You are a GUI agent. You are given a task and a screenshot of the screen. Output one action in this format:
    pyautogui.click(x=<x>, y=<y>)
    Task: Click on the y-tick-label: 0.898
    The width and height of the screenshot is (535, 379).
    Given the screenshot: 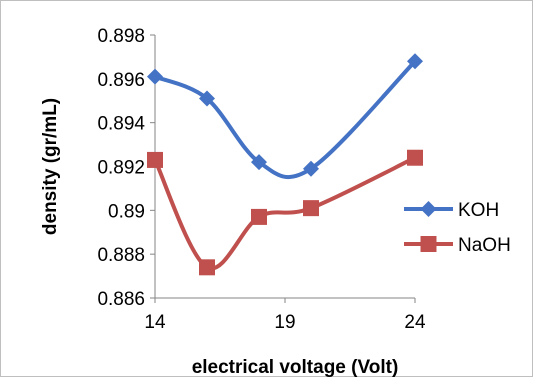 What is the action you would take?
    pyautogui.click(x=121, y=36)
    